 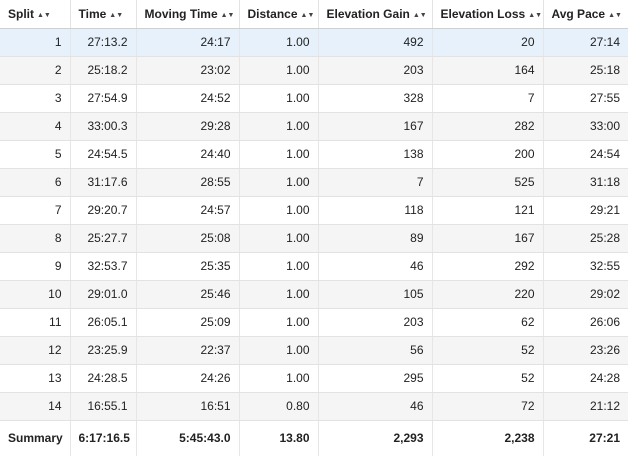 I want to click on split-cell: 2, so click(x=35, y=70).